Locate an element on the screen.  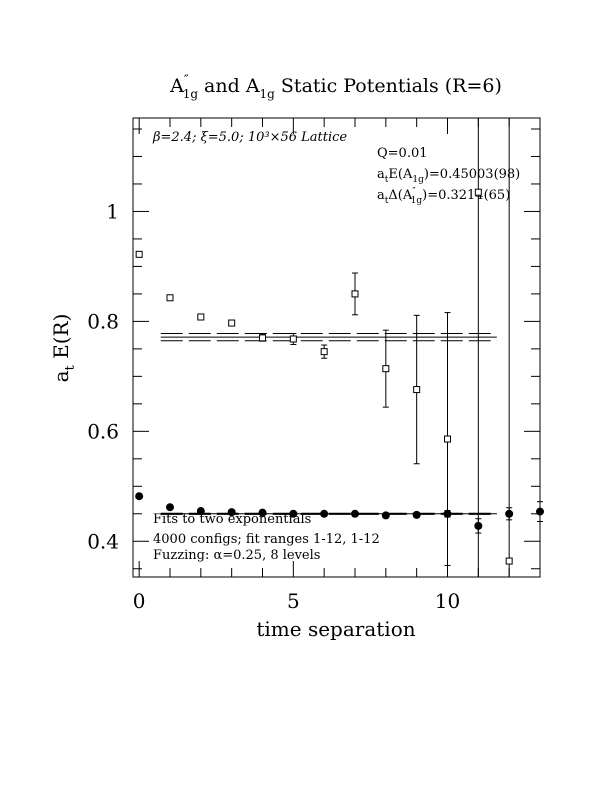
fit-desc-3: Fuzzing: α=0.25, 8 levels is located at coordinates (236, 555).